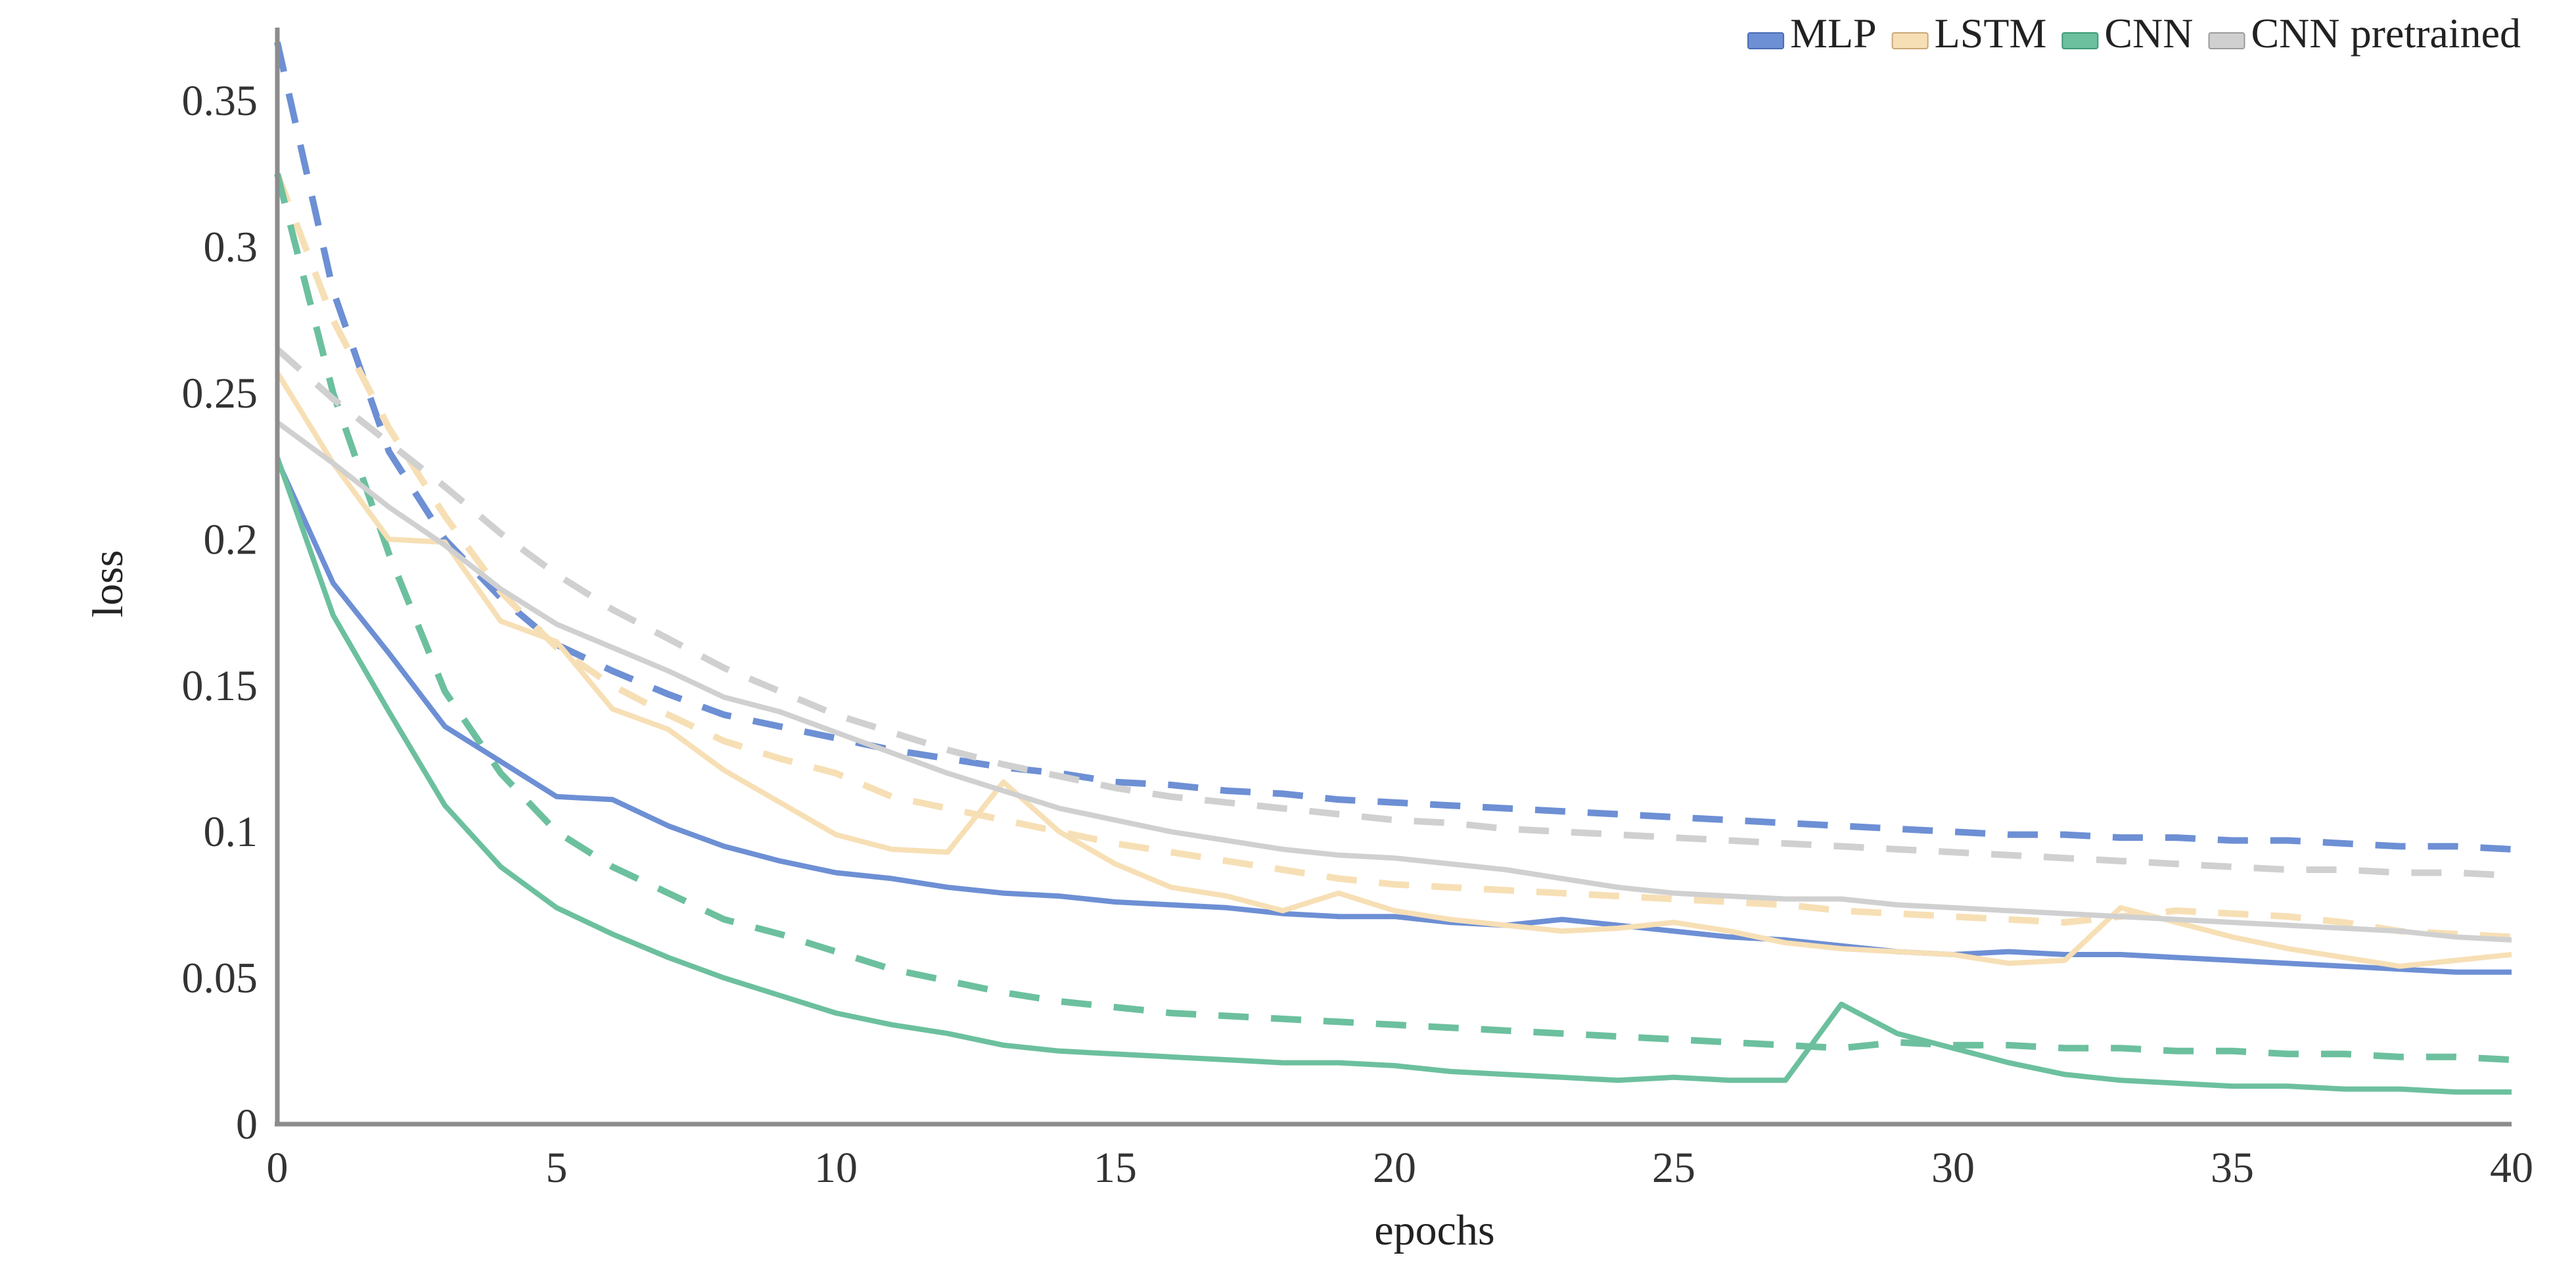 This screenshot has height=1276, width=2576. Describe the element at coordinates (1434, 1230) in the screenshot. I see `x-axis-title: epochs` at that location.